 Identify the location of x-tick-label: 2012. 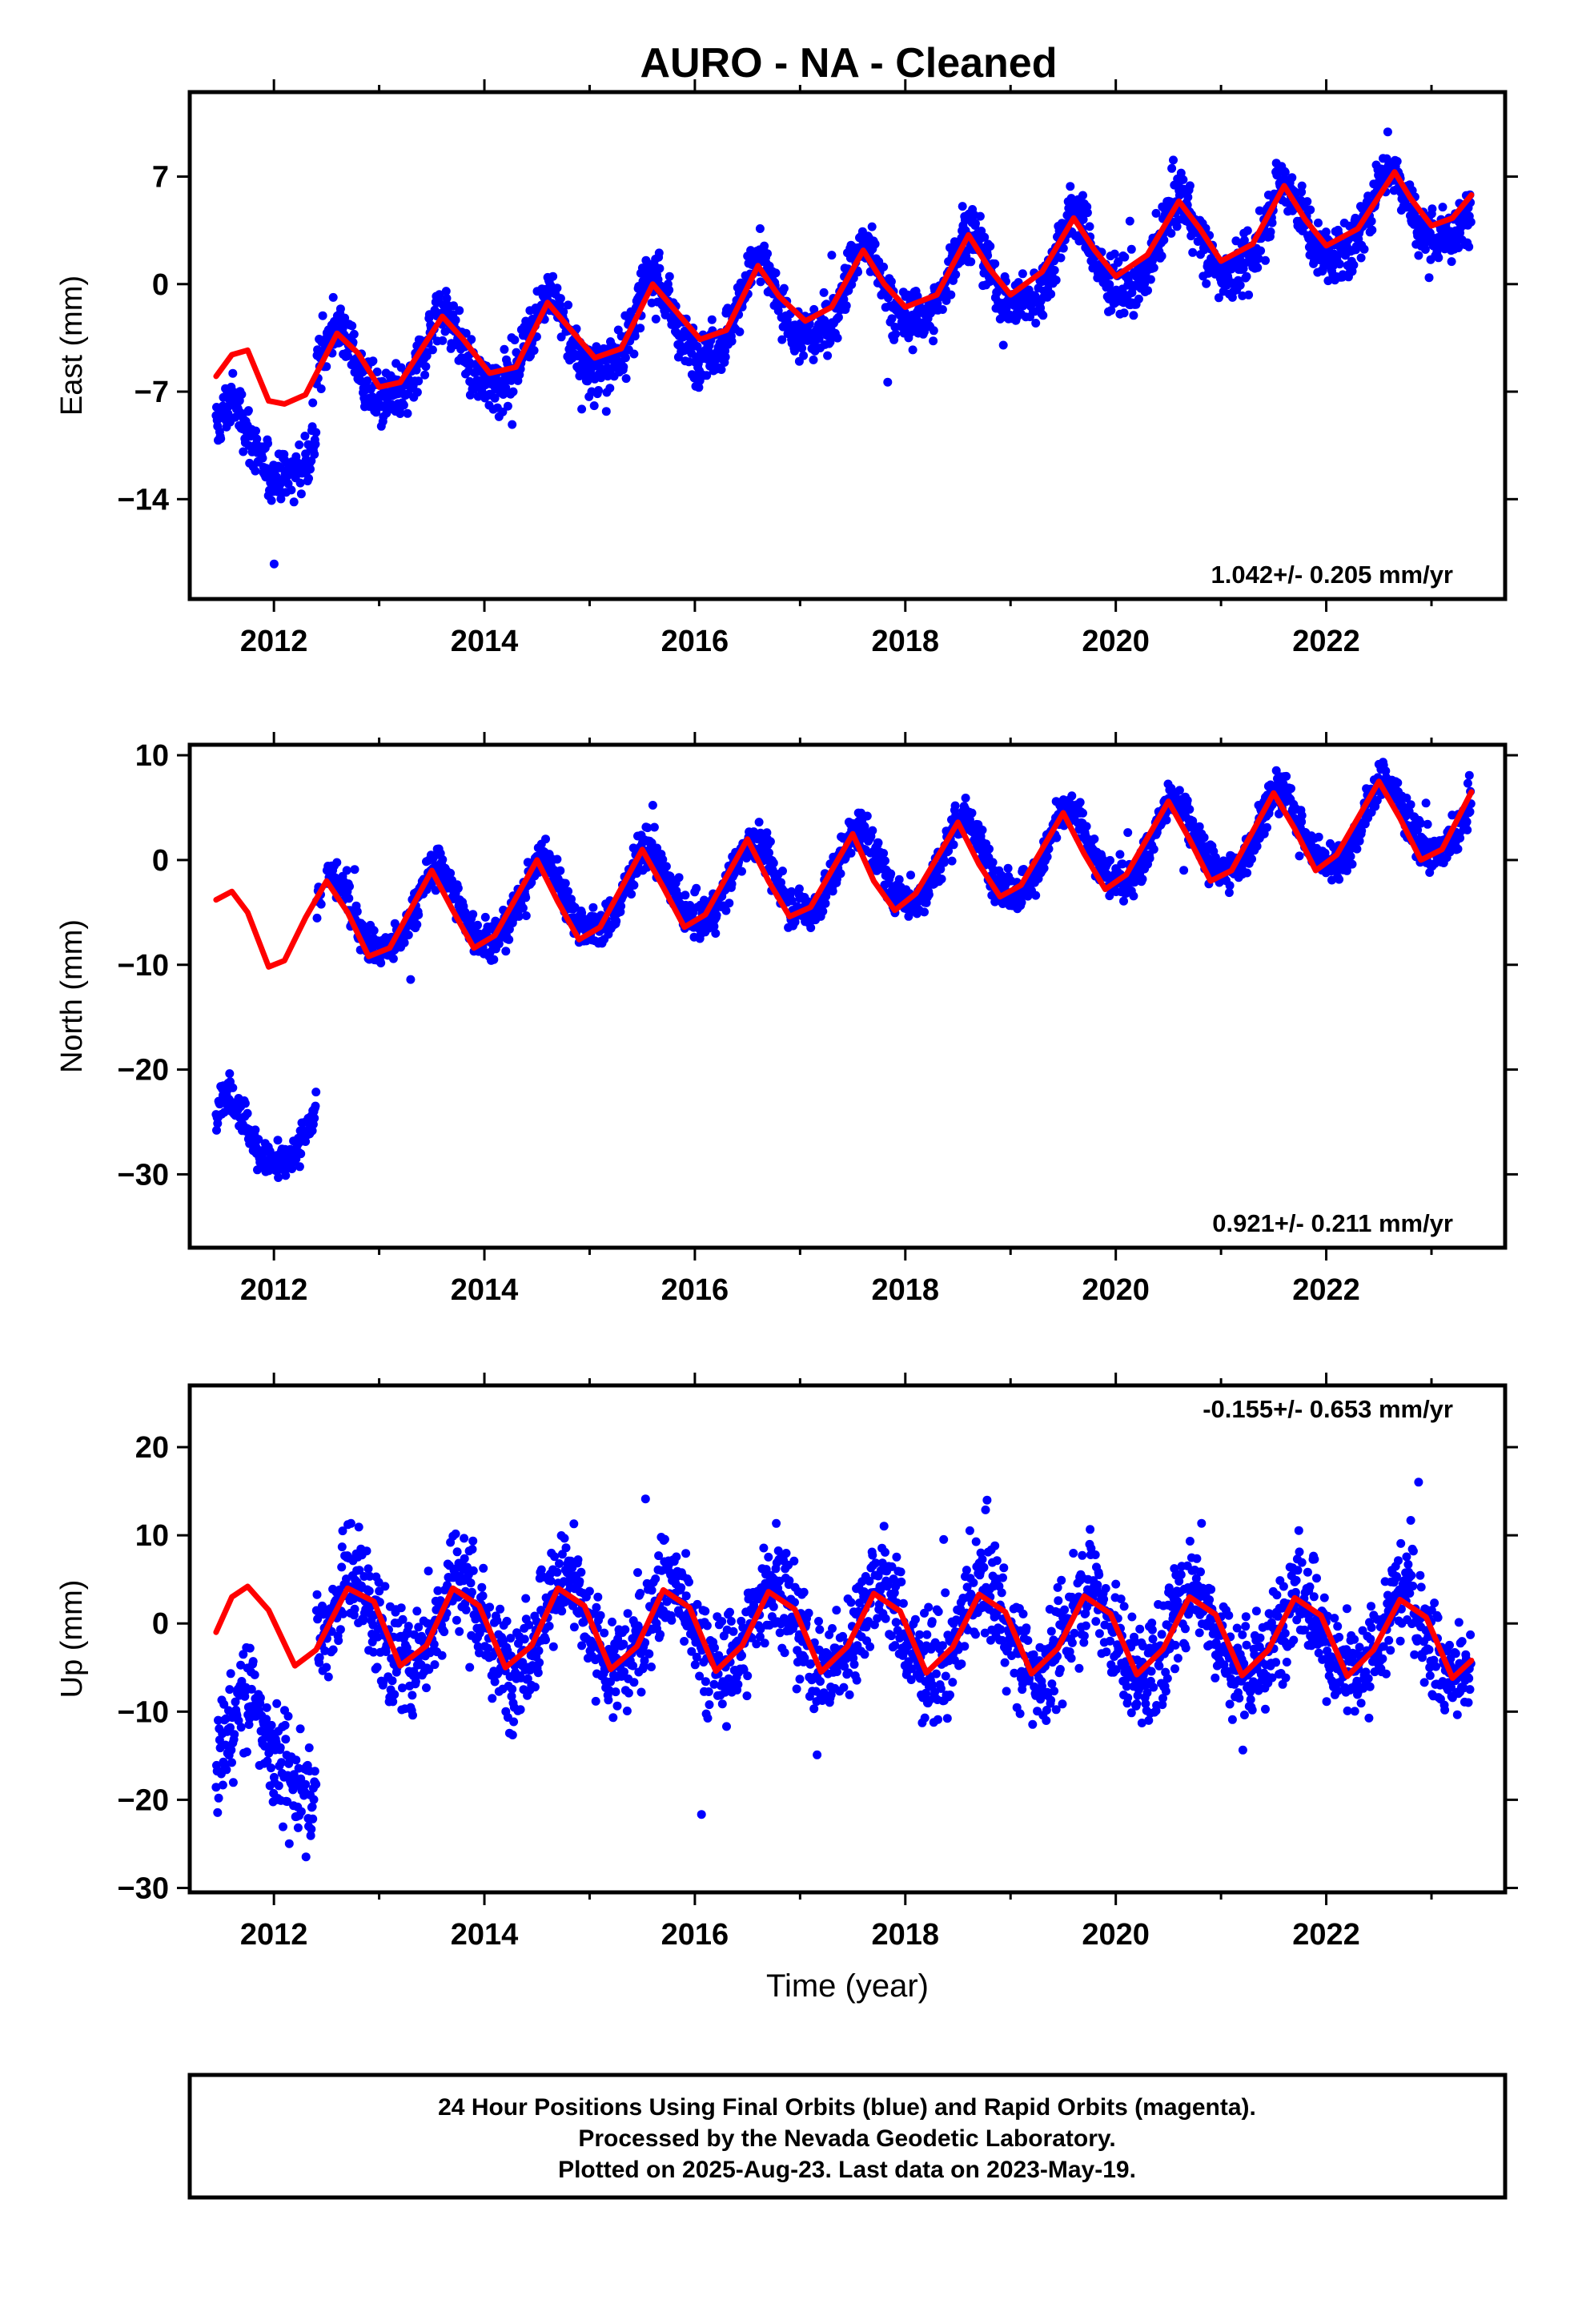
(274, 1290).